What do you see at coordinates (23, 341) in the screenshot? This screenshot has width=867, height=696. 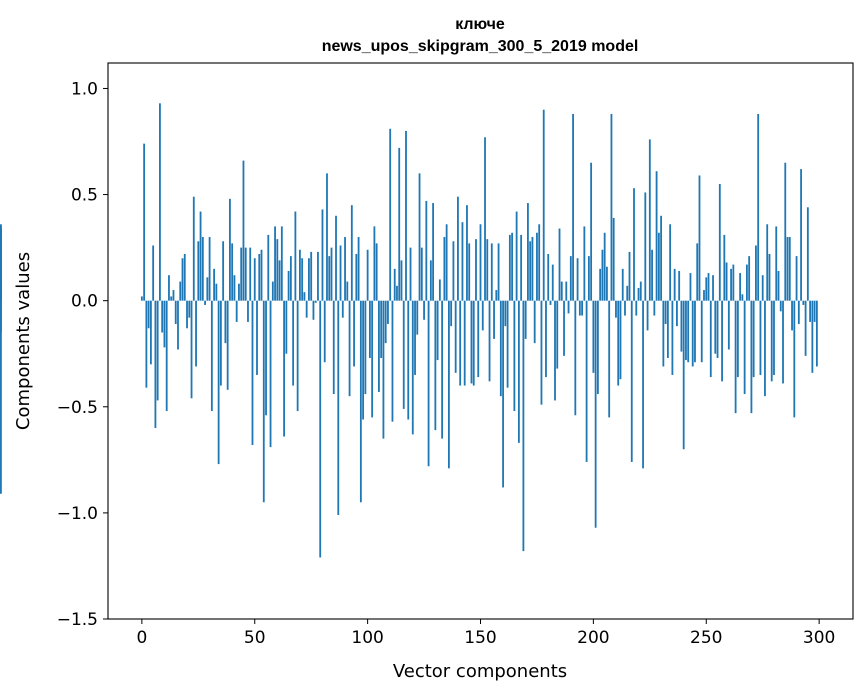 I see `y-axis-label: Components values` at bounding box center [23, 341].